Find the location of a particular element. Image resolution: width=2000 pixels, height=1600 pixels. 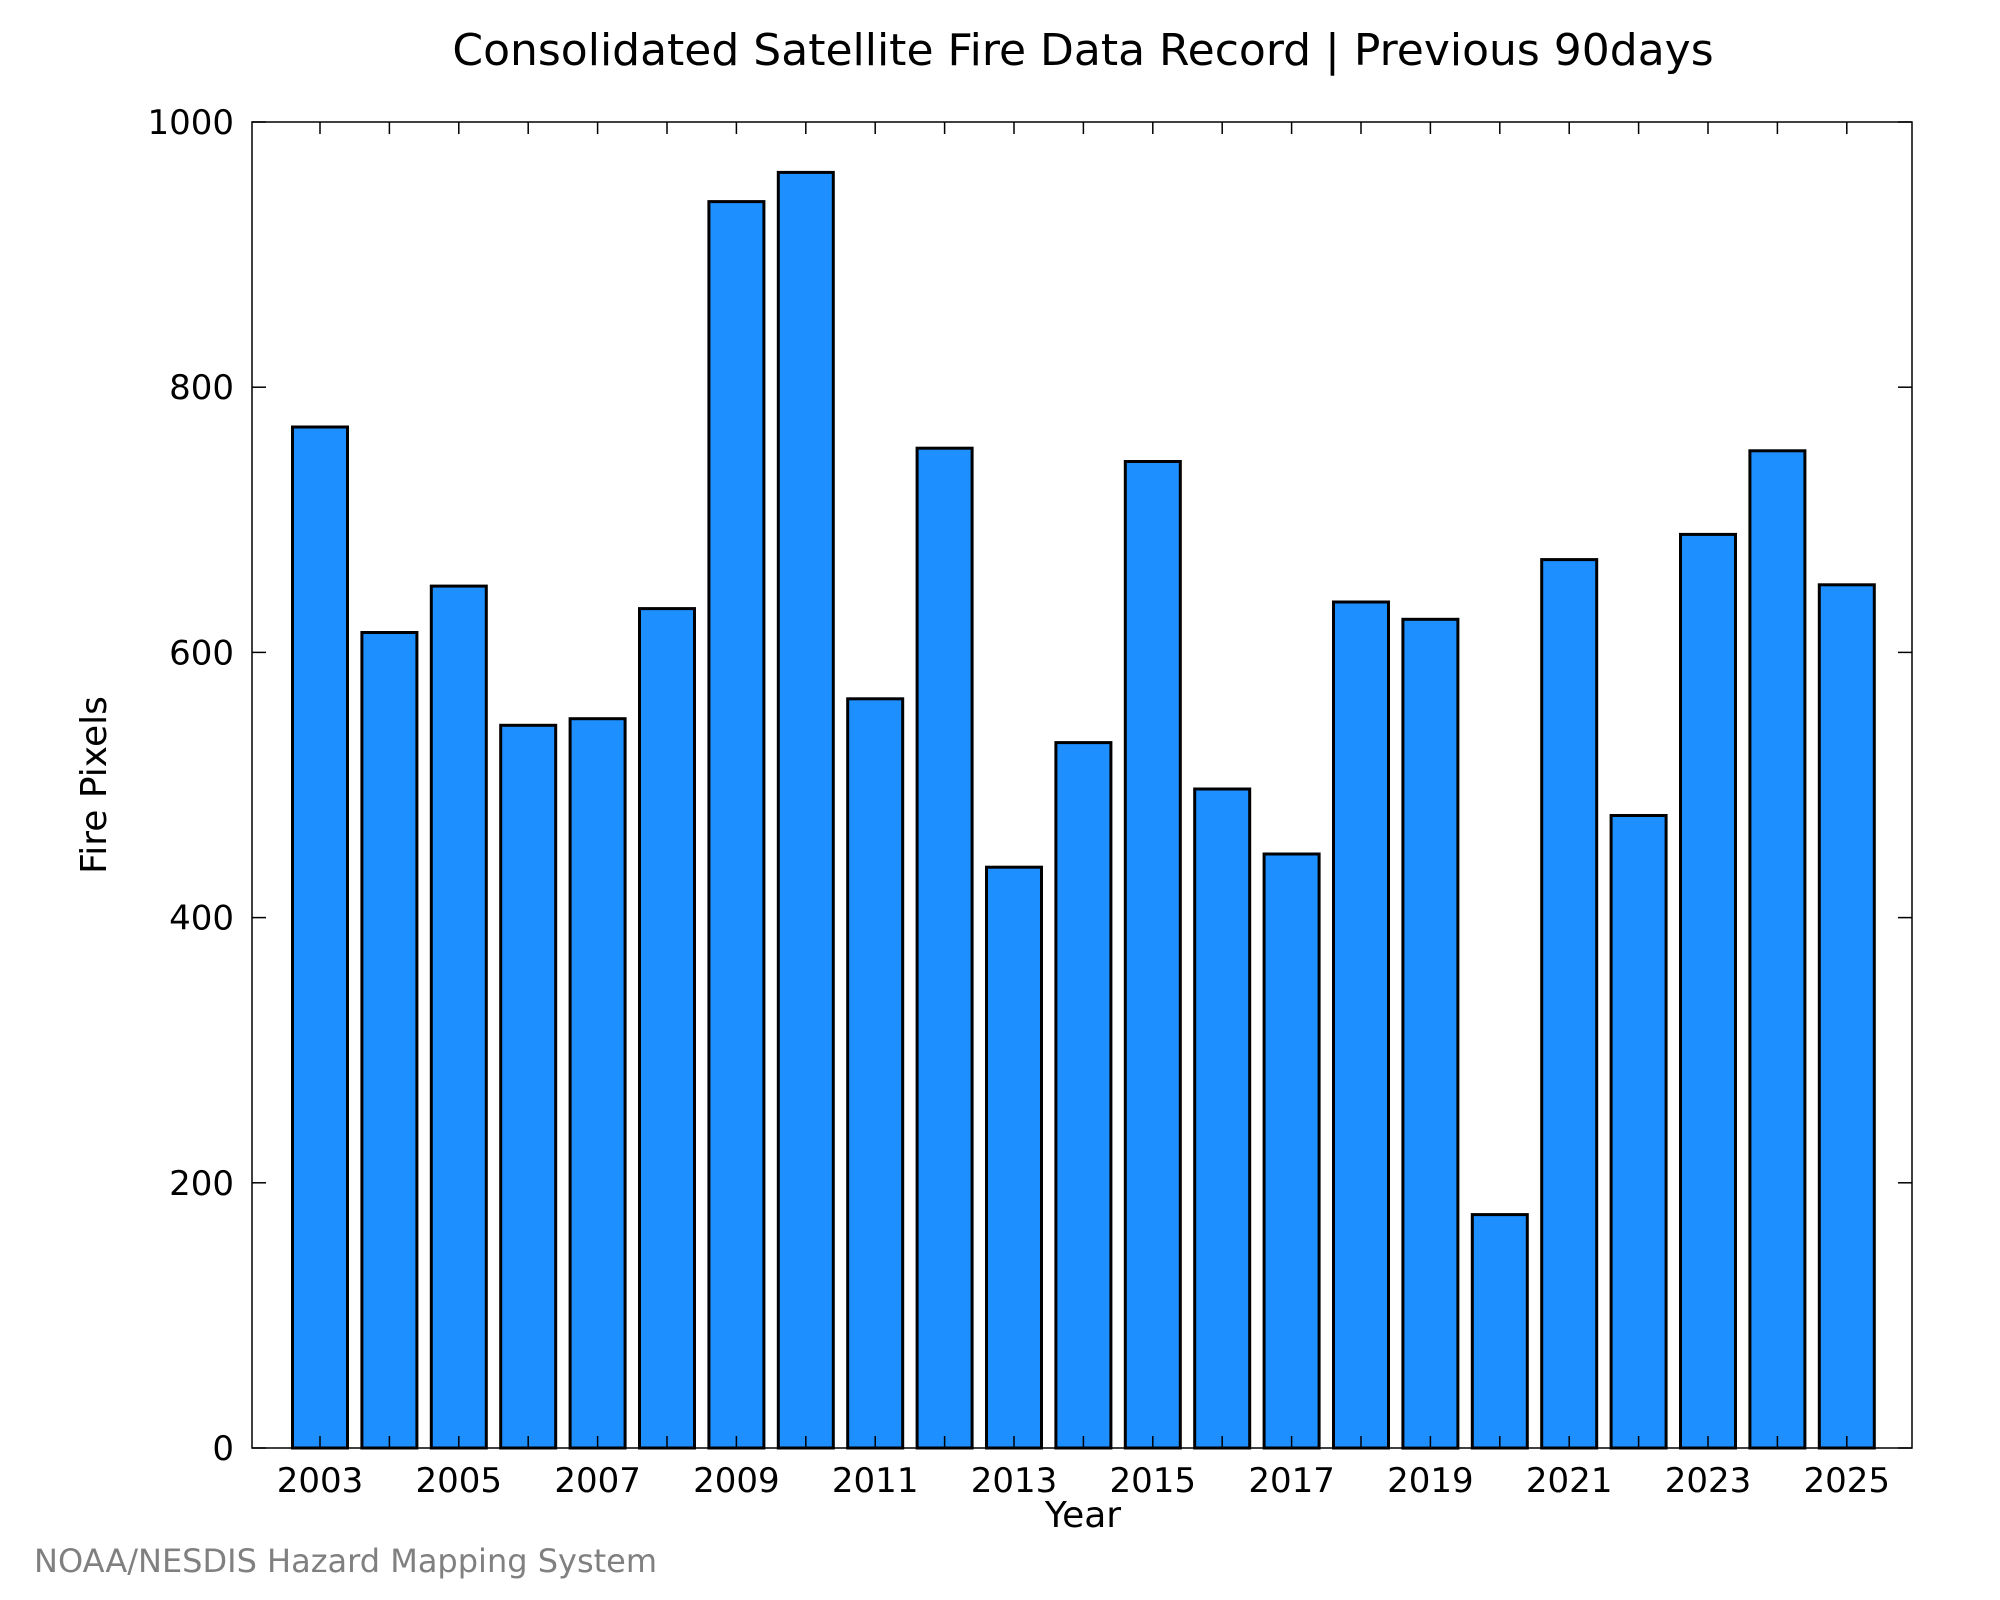

x-tick-label: 2003 is located at coordinates (320, 1481).